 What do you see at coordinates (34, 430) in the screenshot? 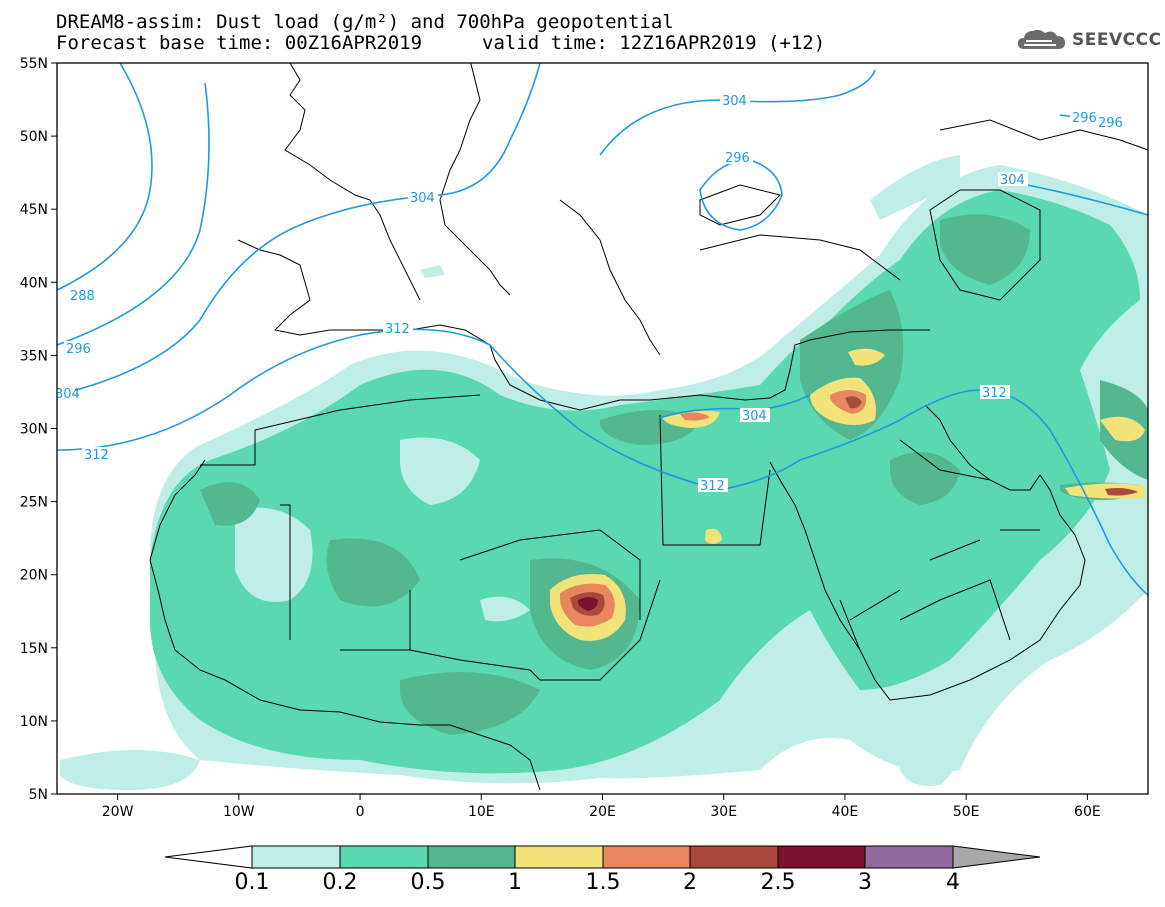
I see `lat-tick-label: 30N` at bounding box center [34, 430].